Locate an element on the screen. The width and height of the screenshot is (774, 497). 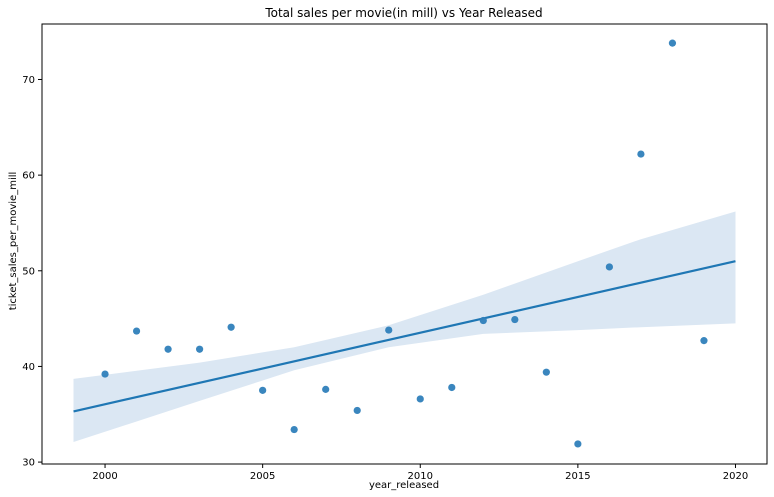
x-tick-label: 2015 is located at coordinates (577, 476).